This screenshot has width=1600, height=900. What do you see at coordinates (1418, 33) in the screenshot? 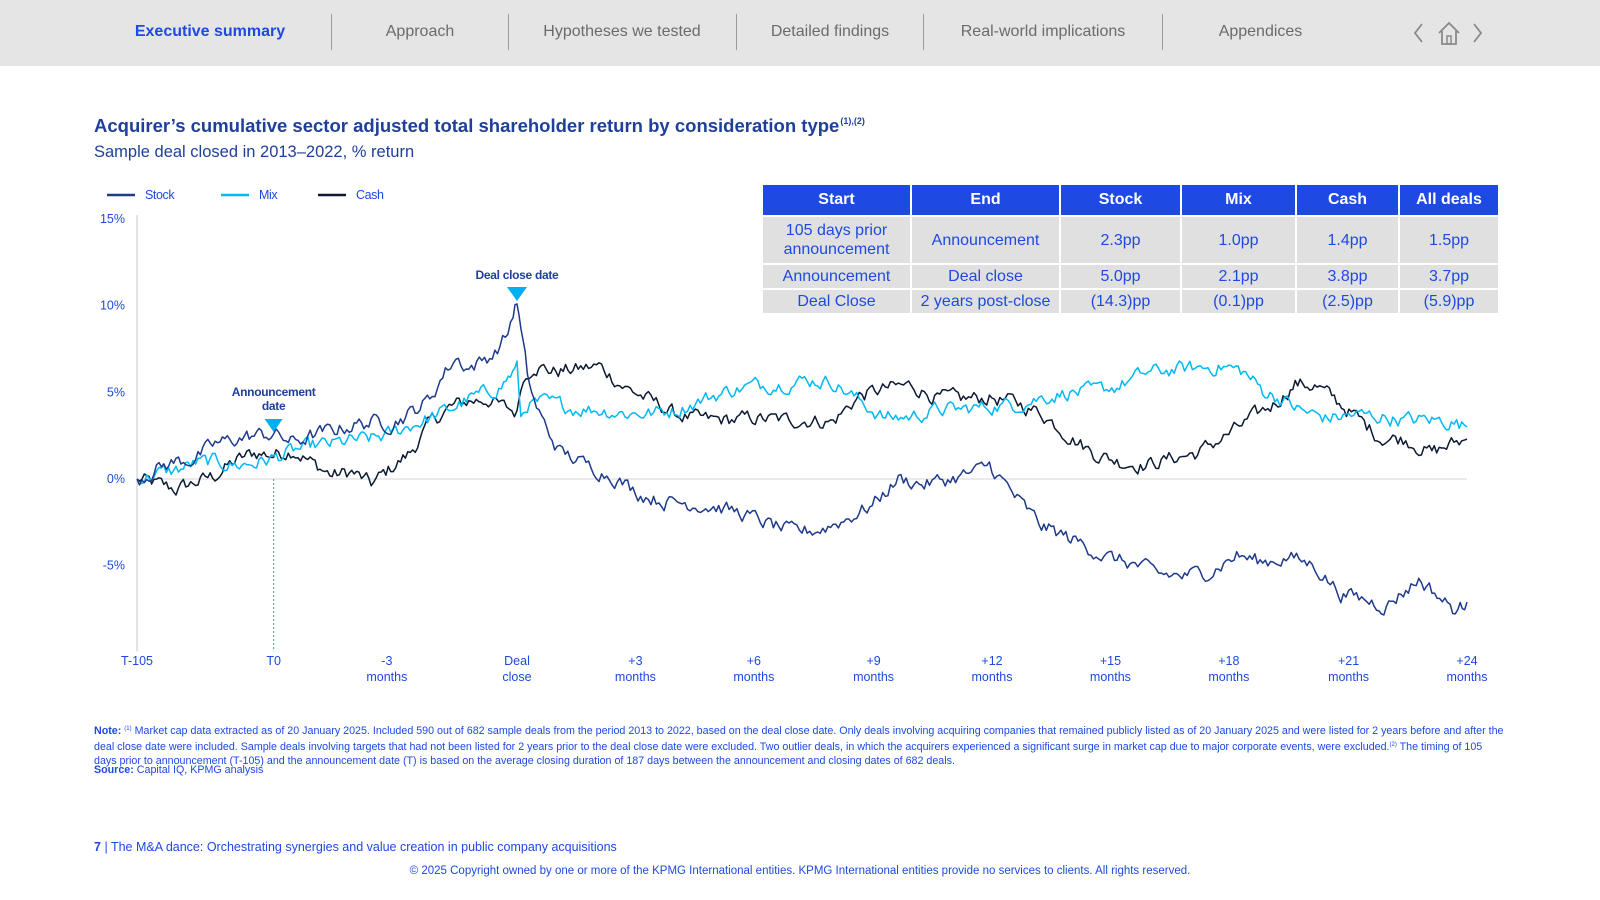
I see `chevron-left-icon` at bounding box center [1418, 33].